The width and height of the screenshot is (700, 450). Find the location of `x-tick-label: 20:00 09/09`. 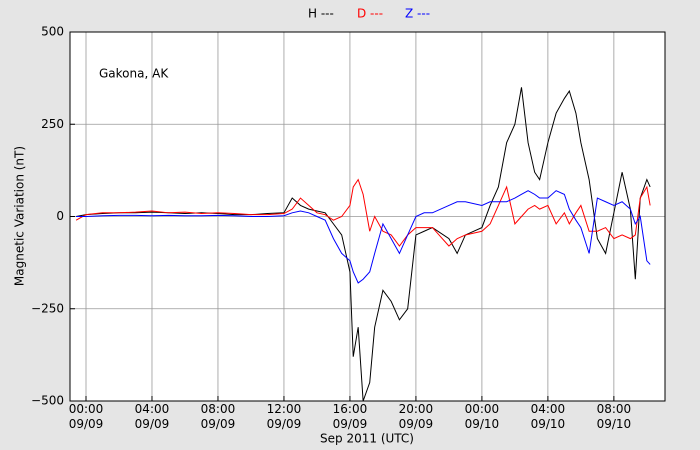

x-tick-label: 20:00 09/09 is located at coordinates (416, 416).